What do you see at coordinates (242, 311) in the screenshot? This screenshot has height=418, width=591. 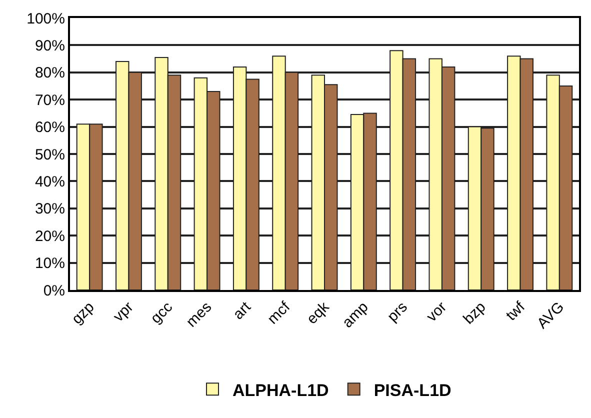 I see `x-tick-label: art` at bounding box center [242, 311].